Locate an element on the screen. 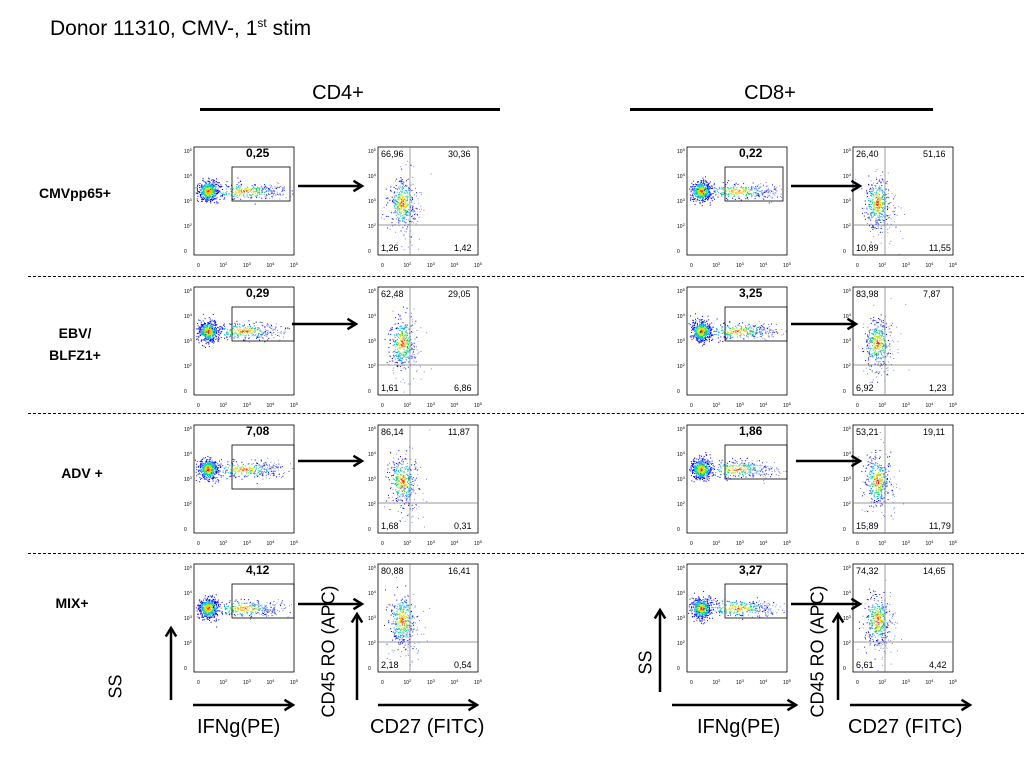  y-tick-label: 10² is located at coordinates (188, 366).